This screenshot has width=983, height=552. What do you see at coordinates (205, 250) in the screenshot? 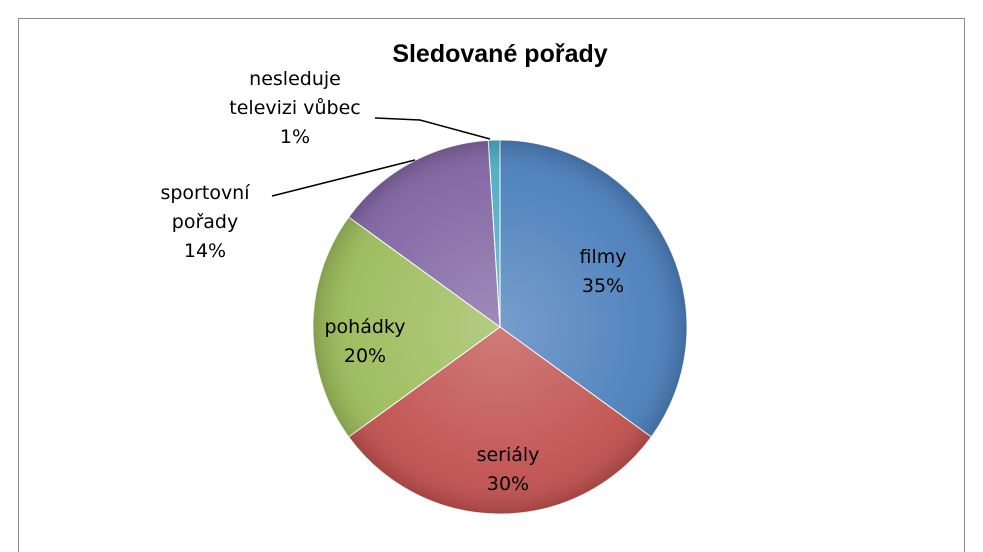
I see `slice-value: 14%` at bounding box center [205, 250].